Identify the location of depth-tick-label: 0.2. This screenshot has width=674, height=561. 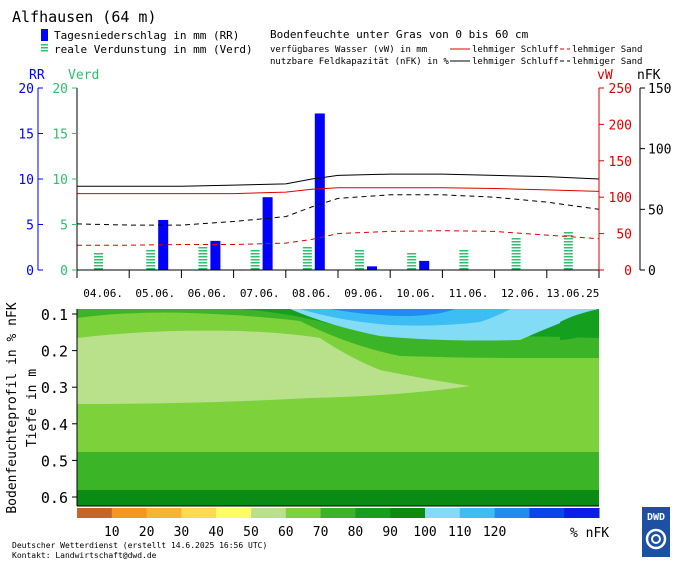
(54, 352).